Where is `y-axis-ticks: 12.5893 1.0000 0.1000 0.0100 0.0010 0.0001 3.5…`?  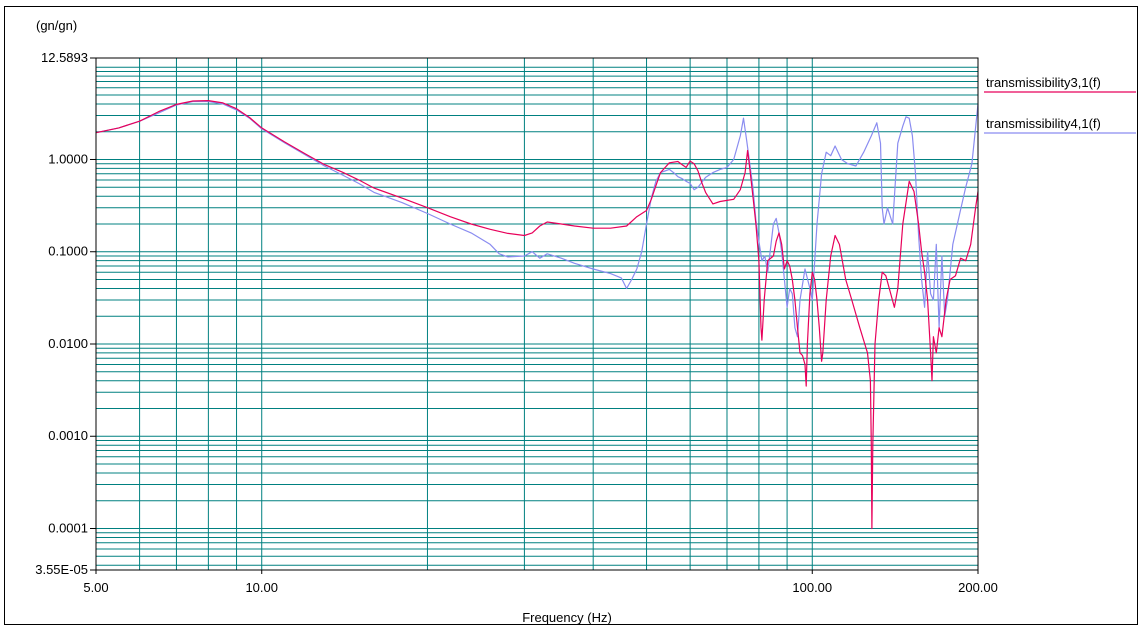 y-axis-ticks: 12.5893 1.0000 0.1000 0.0100 0.0010 0.0001 3.5… is located at coordinates (65, 313).